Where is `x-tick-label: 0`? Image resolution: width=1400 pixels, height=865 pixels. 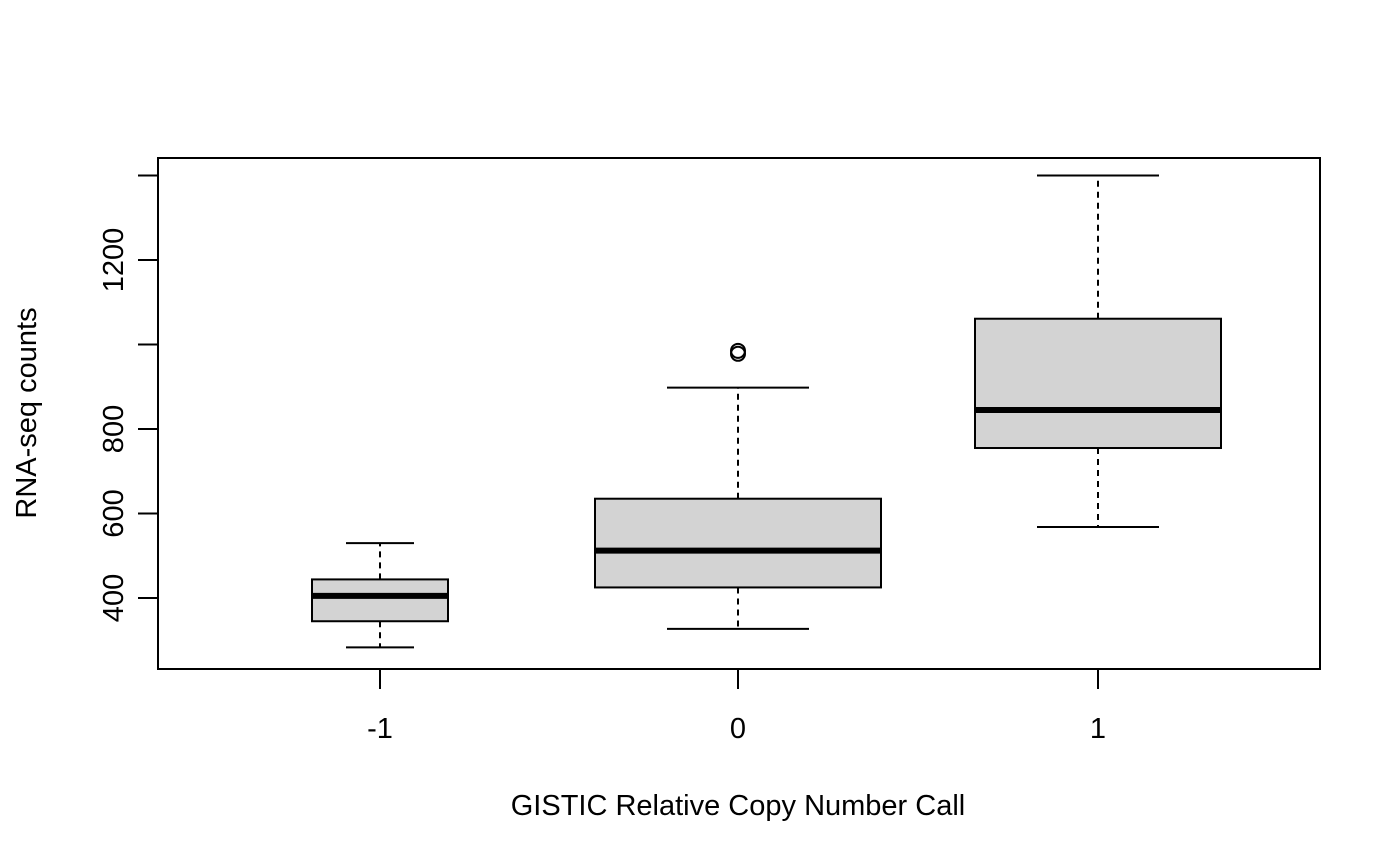
x-tick-label: 0 is located at coordinates (738, 729).